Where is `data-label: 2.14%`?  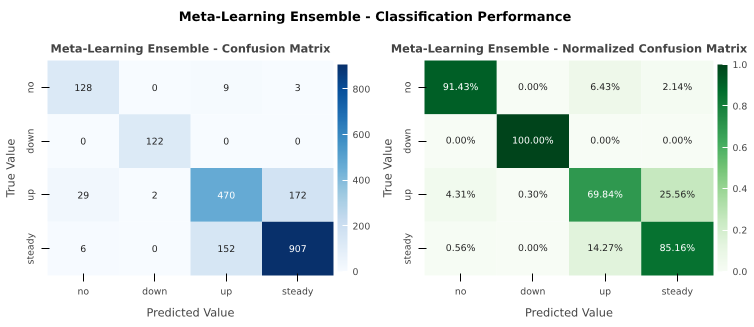 data-label: 2.14% is located at coordinates (677, 87).